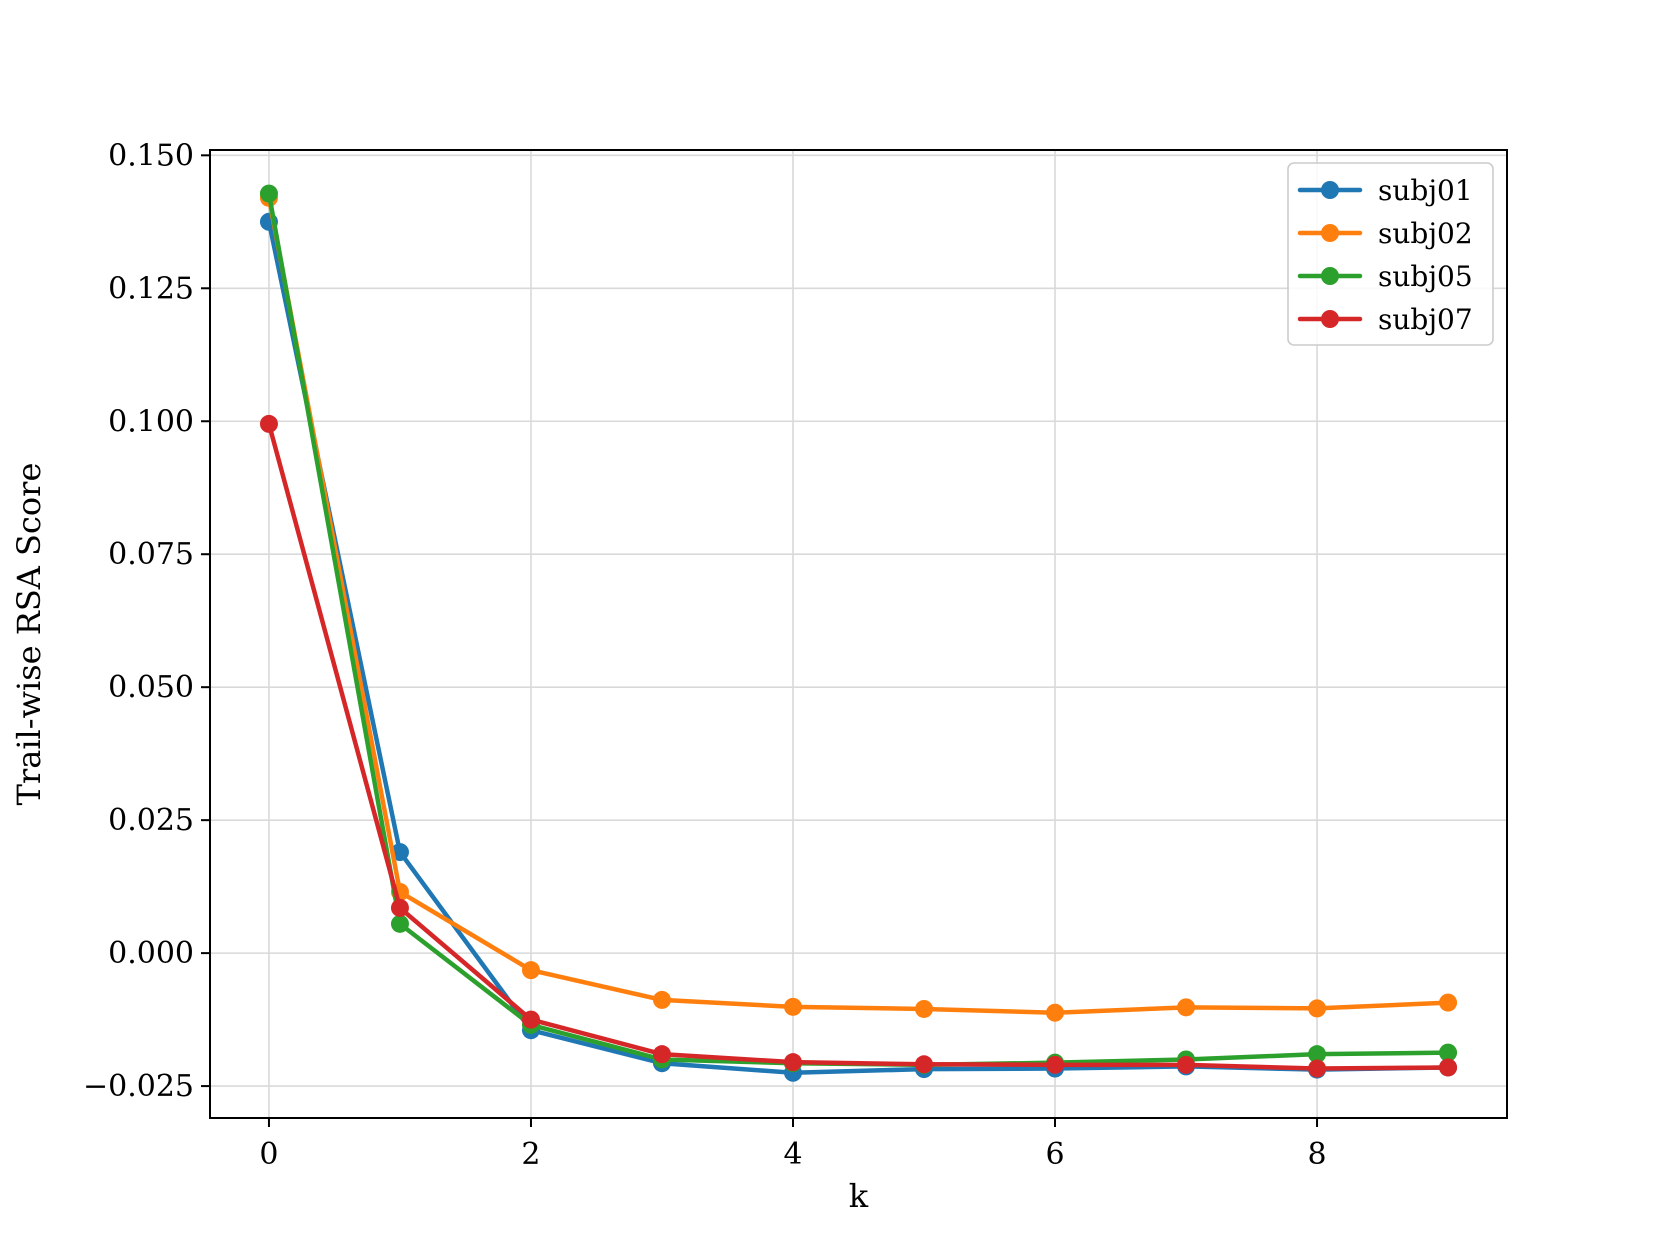  I want to click on legend-label: subj02, so click(1425, 233).